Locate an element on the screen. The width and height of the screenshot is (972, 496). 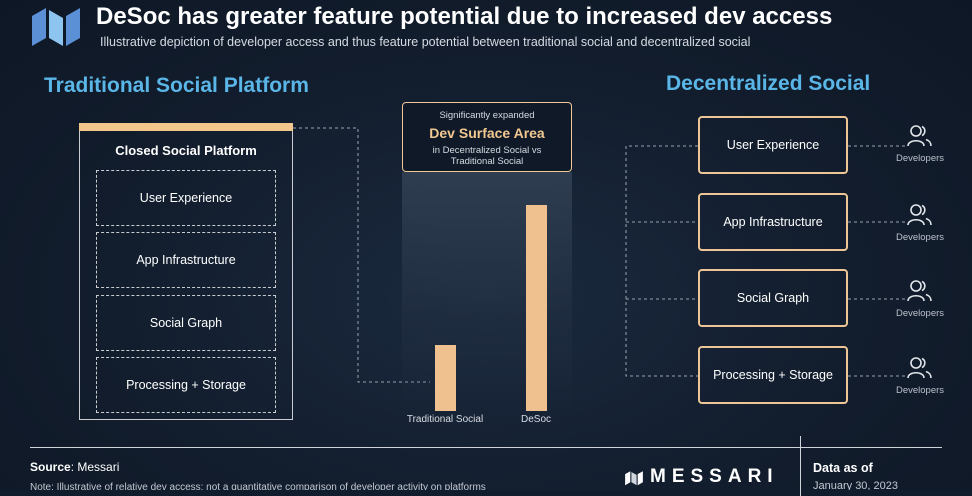
closed-platform-title: Closed Social Platform is located at coordinates (186, 150).